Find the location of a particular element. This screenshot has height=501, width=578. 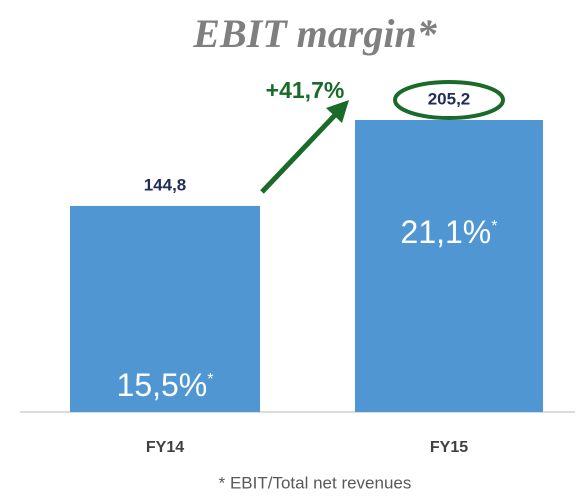

margin-value: 15,5% is located at coordinates (162, 385).